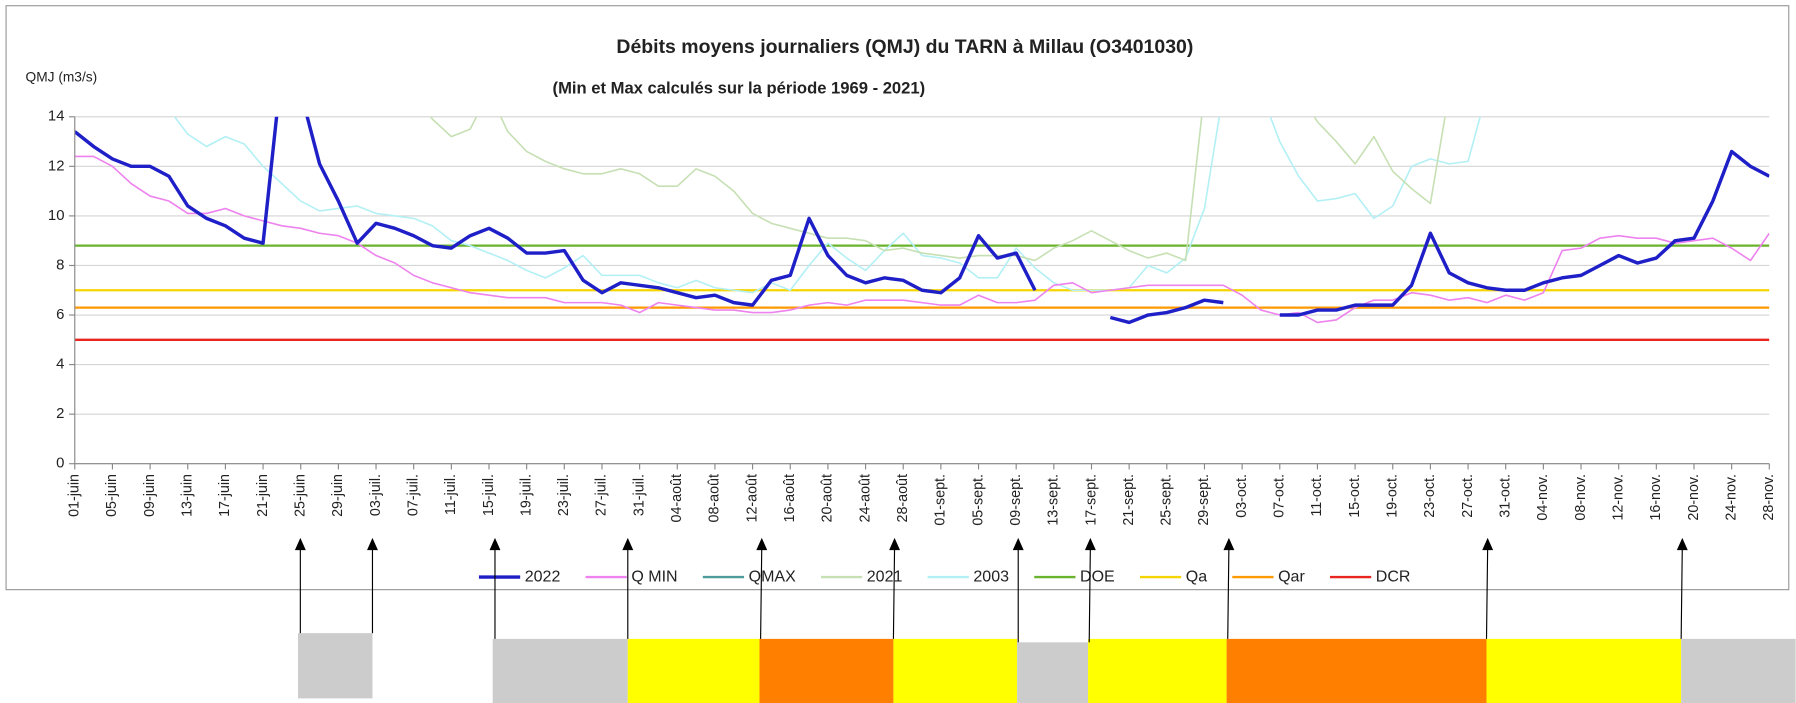  I want to click on x-tick-label: 01-juin, so click(75, 495).